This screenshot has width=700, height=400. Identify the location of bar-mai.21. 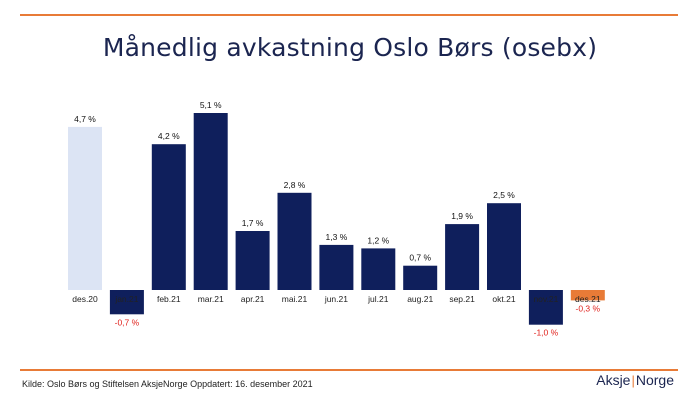
(294, 241).